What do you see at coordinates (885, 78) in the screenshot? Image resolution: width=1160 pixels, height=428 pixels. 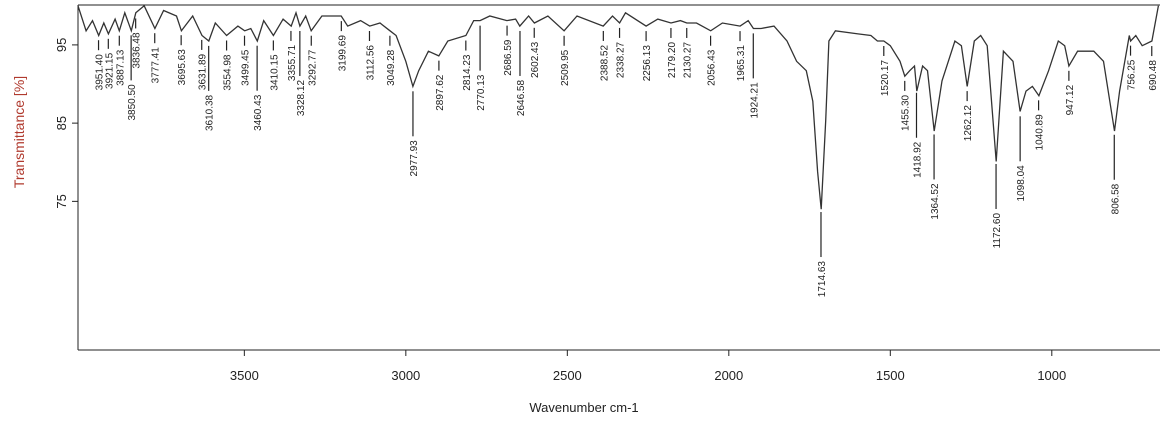 I see `peak-label: 1520.17` at bounding box center [885, 78].